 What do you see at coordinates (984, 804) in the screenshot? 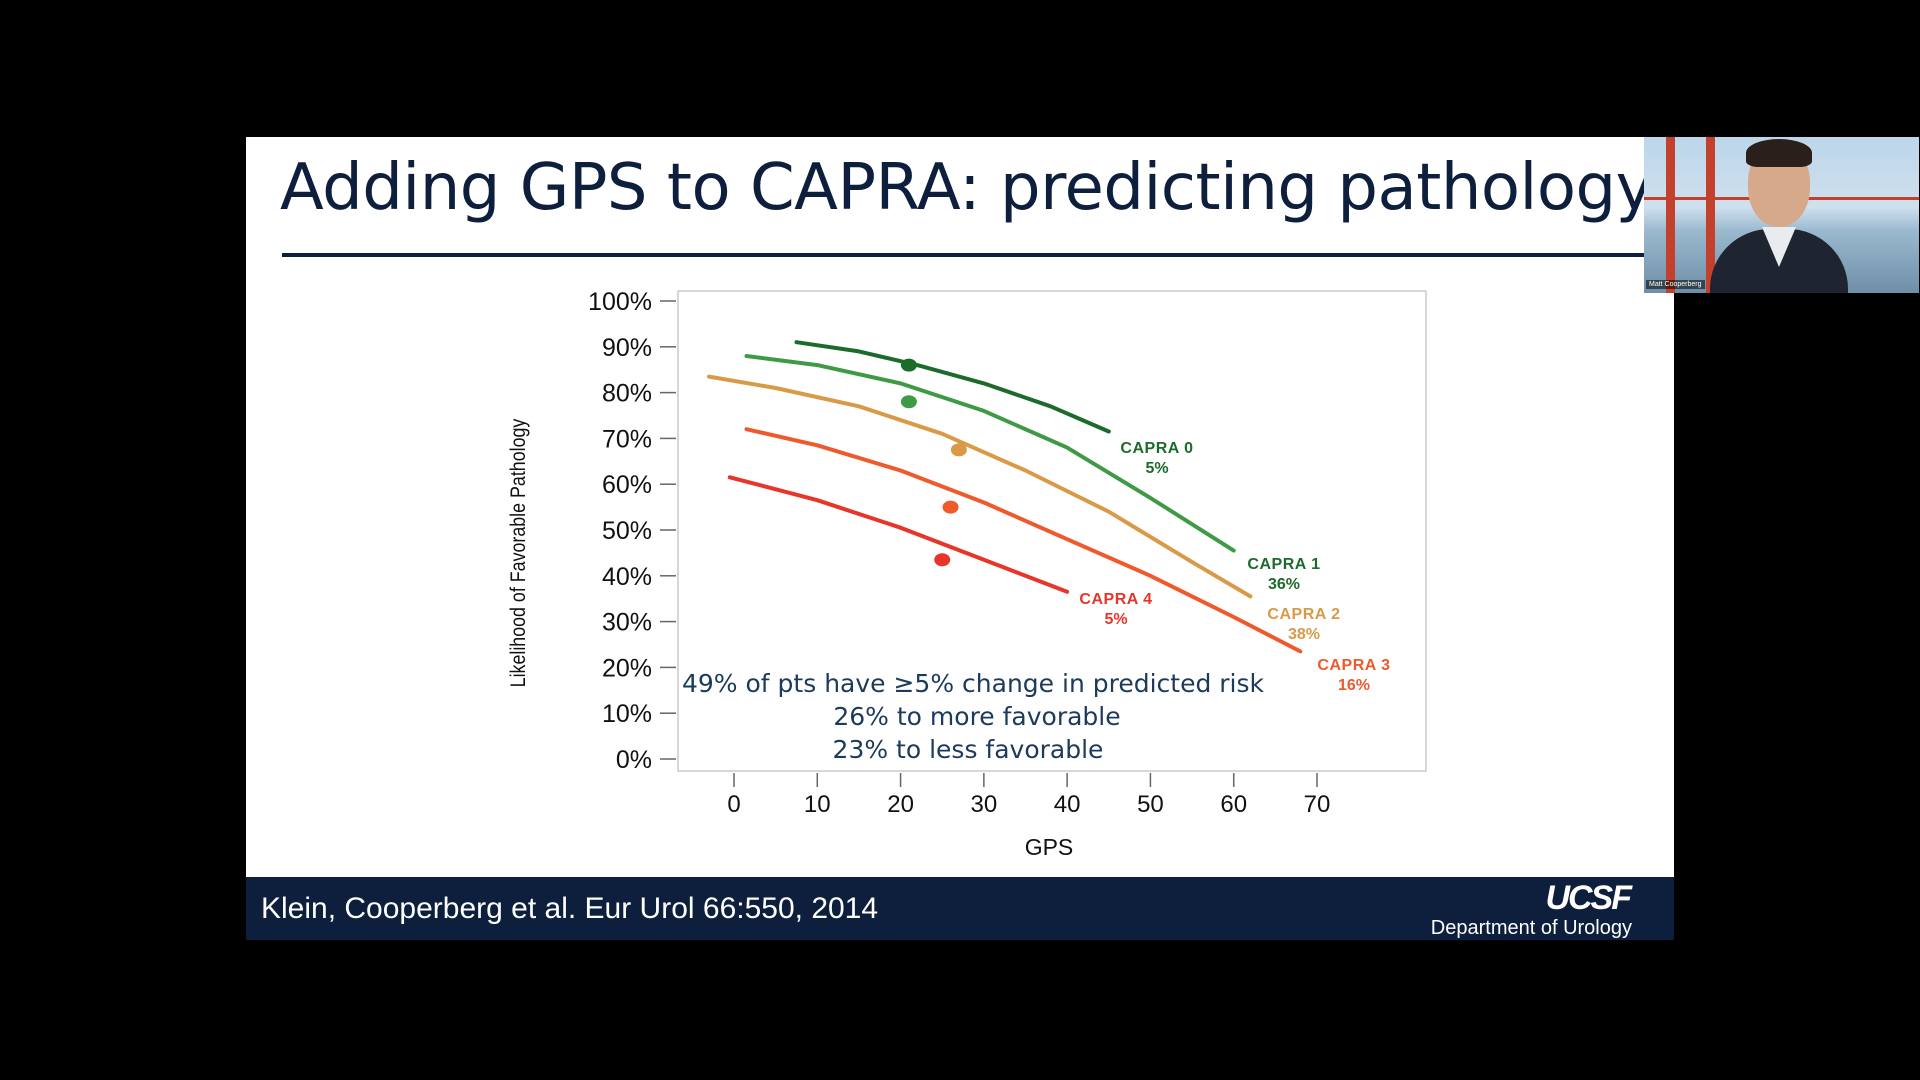
I see `x-tick-label: 30` at bounding box center [984, 804].